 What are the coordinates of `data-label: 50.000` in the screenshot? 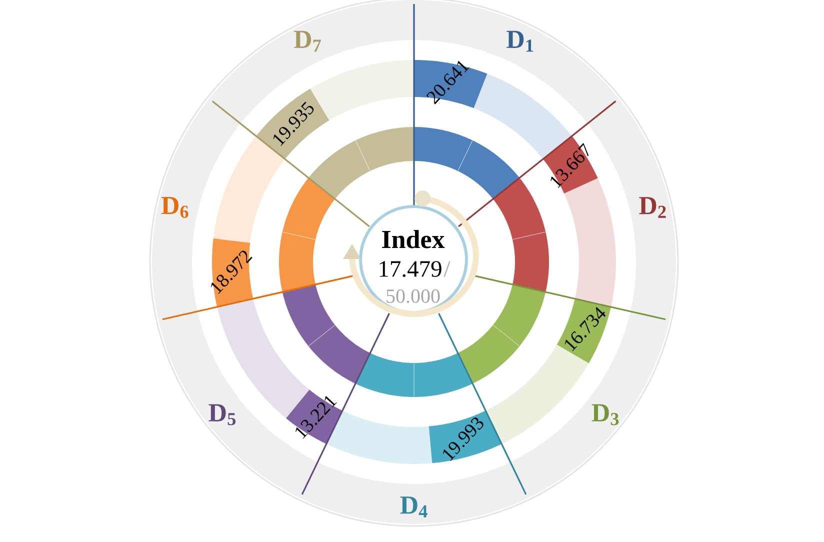 It's located at (413, 296).